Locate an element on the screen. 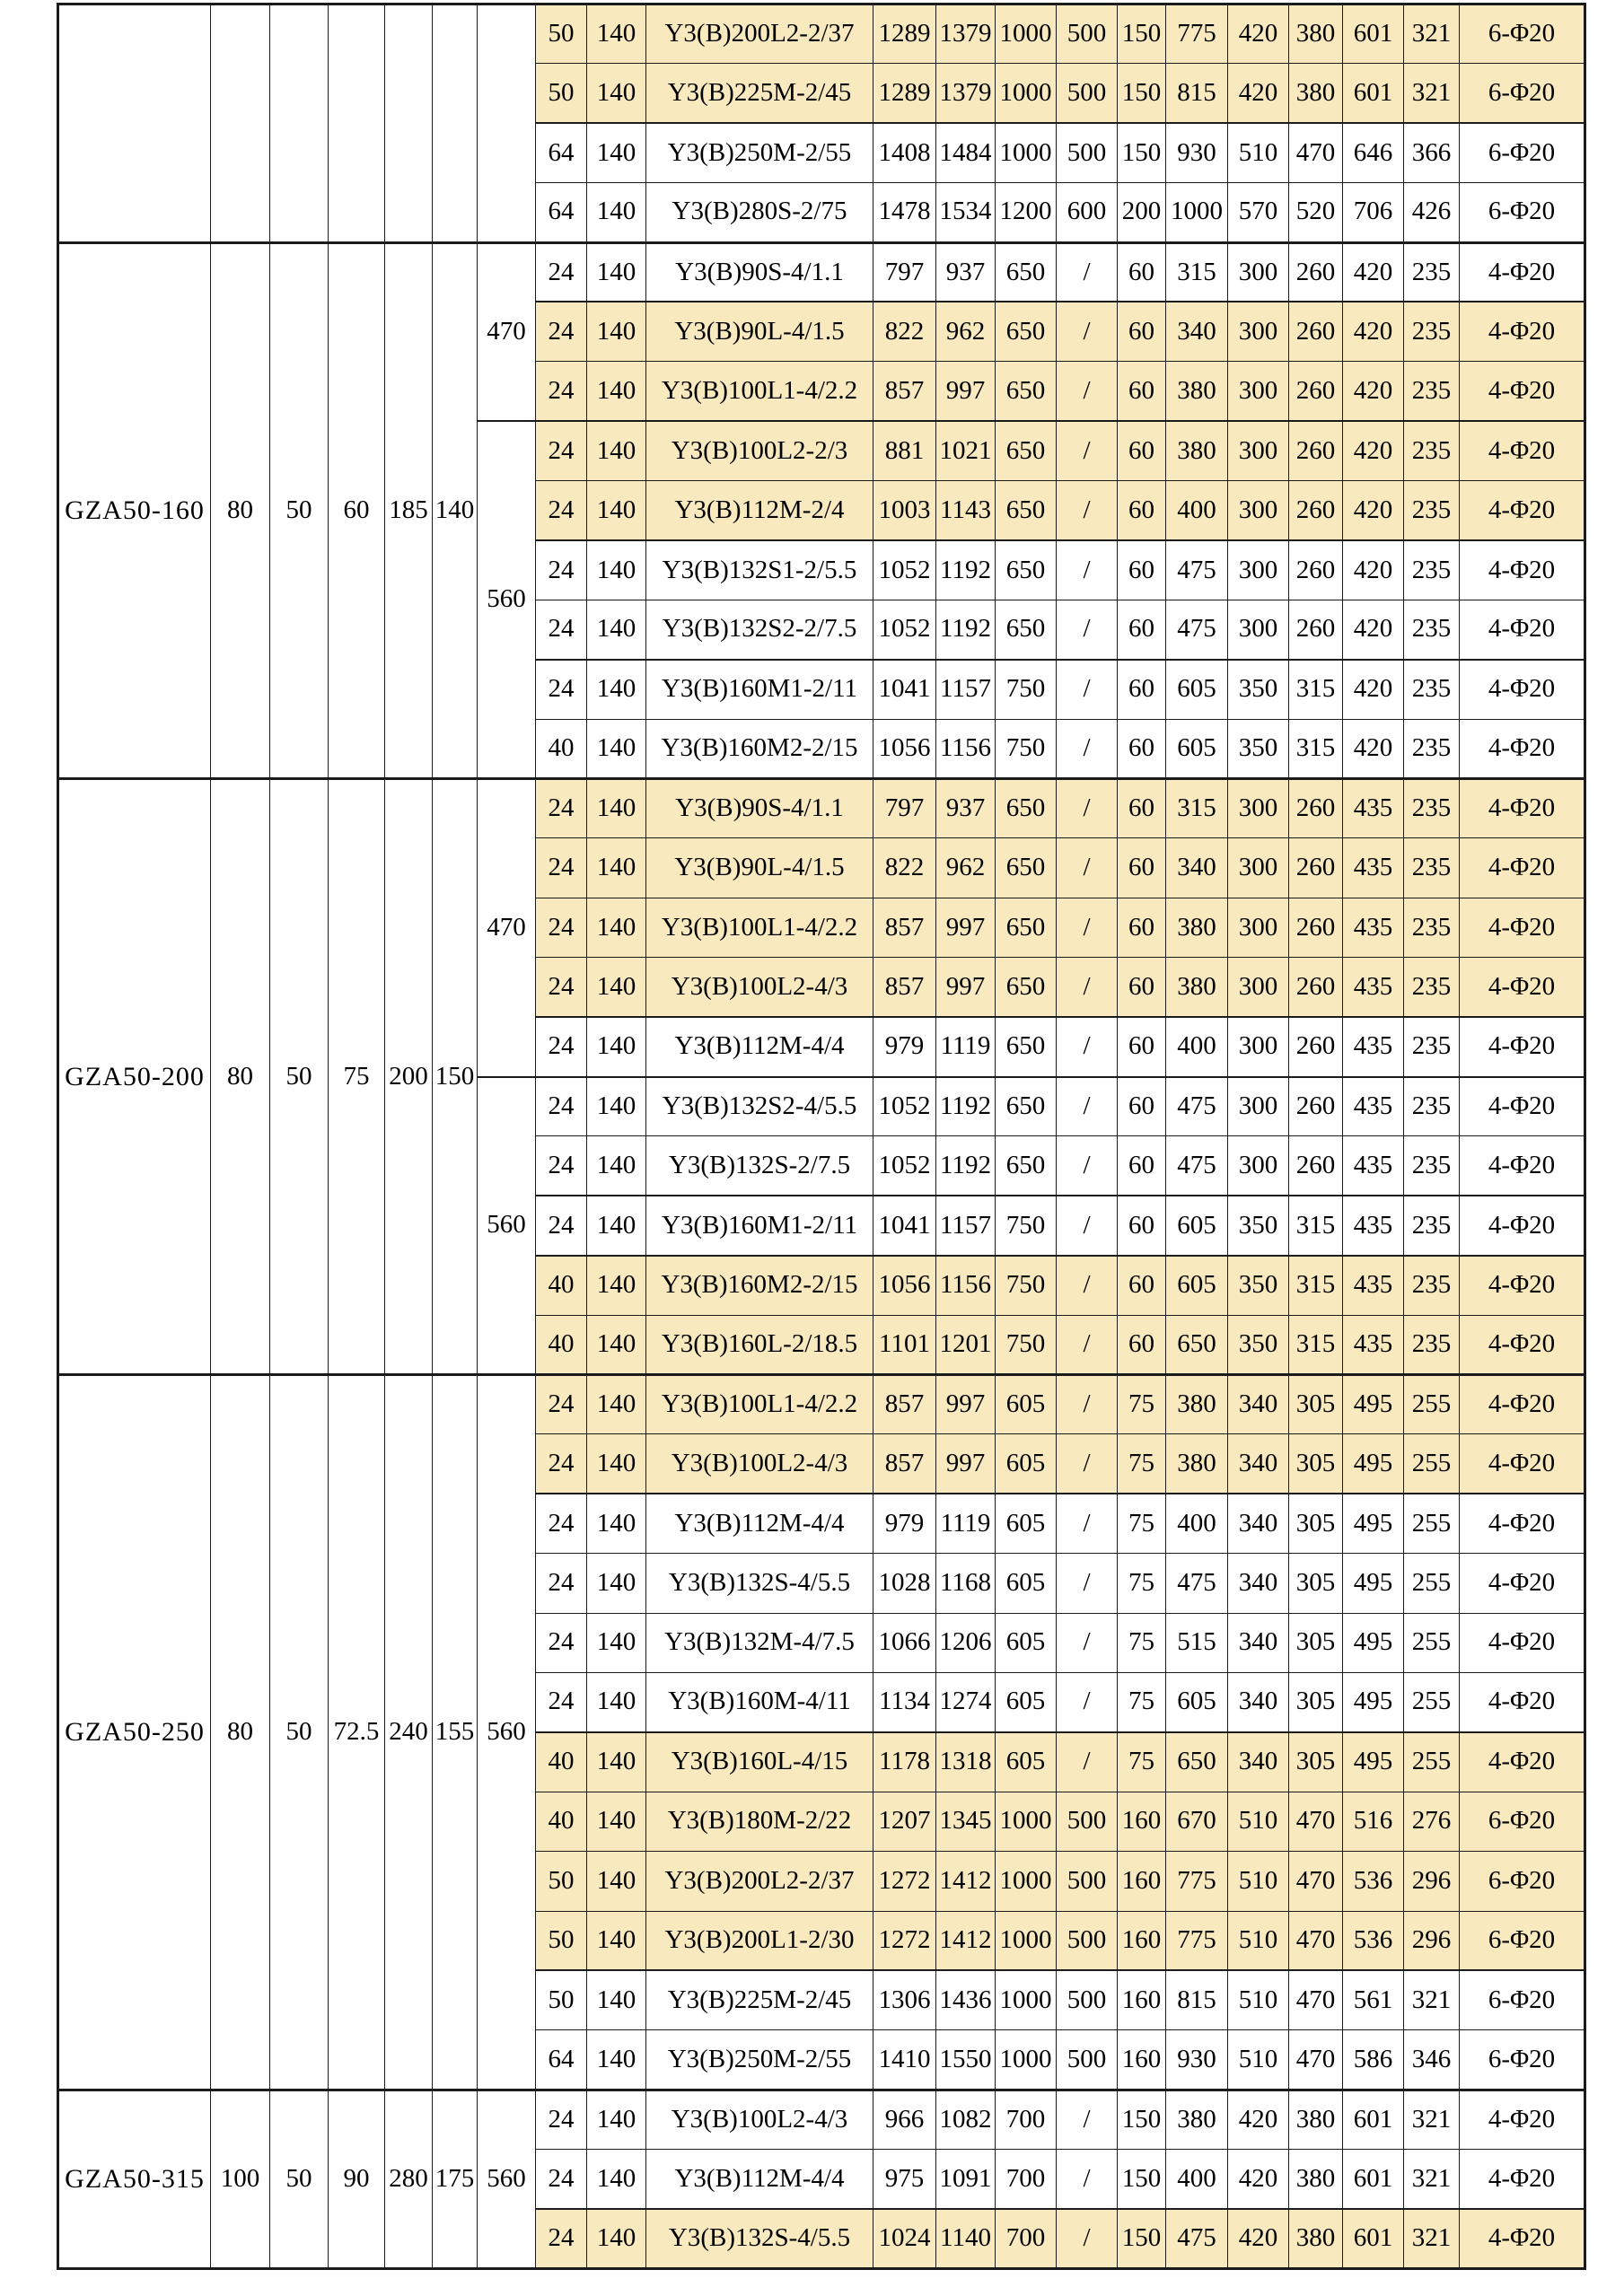 The width and height of the screenshot is (1624, 2296). table-cell: 305 is located at coordinates (1315, 1643).